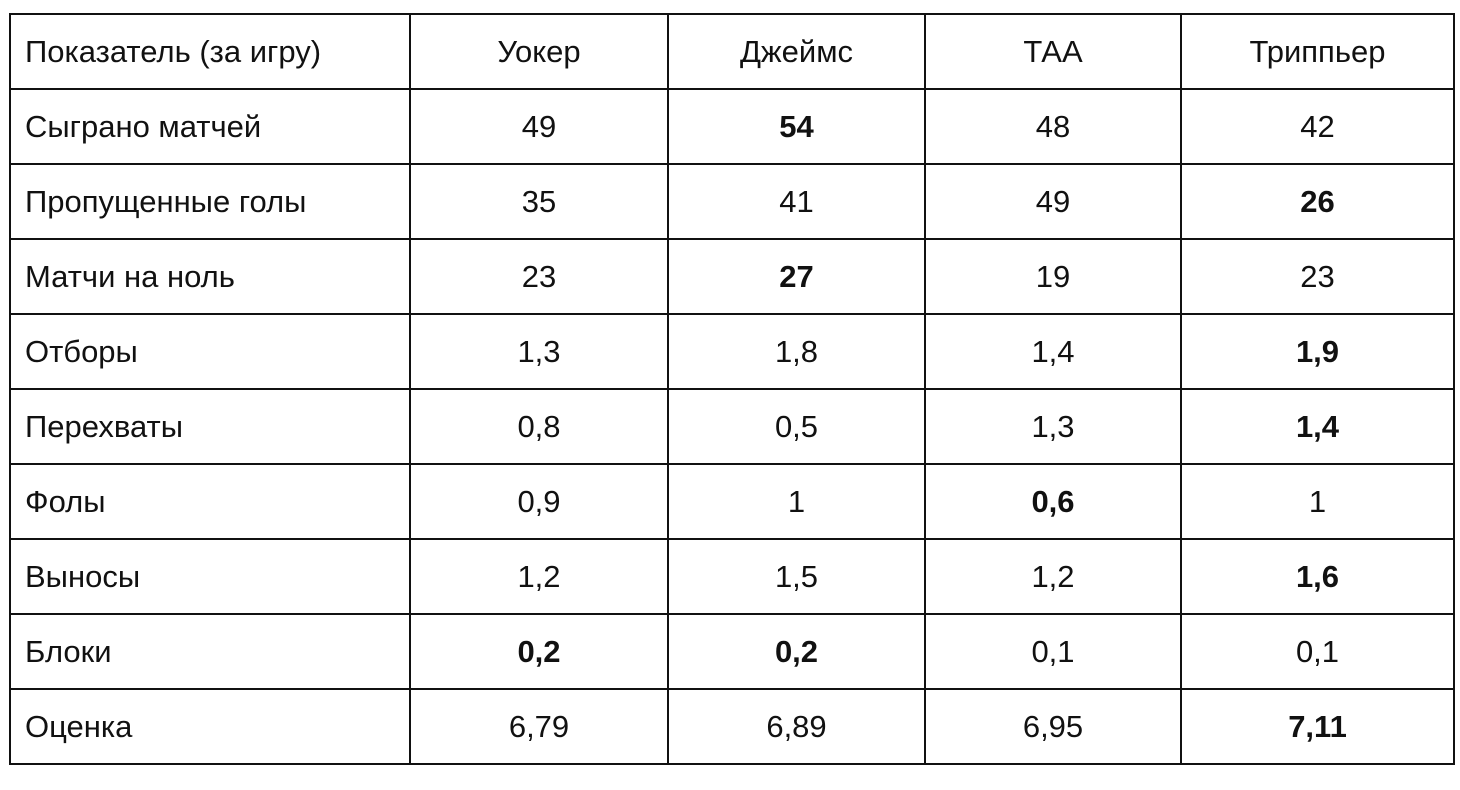 This screenshot has width=1460, height=790. I want to click on value-cell: 1,9, so click(1317, 351).